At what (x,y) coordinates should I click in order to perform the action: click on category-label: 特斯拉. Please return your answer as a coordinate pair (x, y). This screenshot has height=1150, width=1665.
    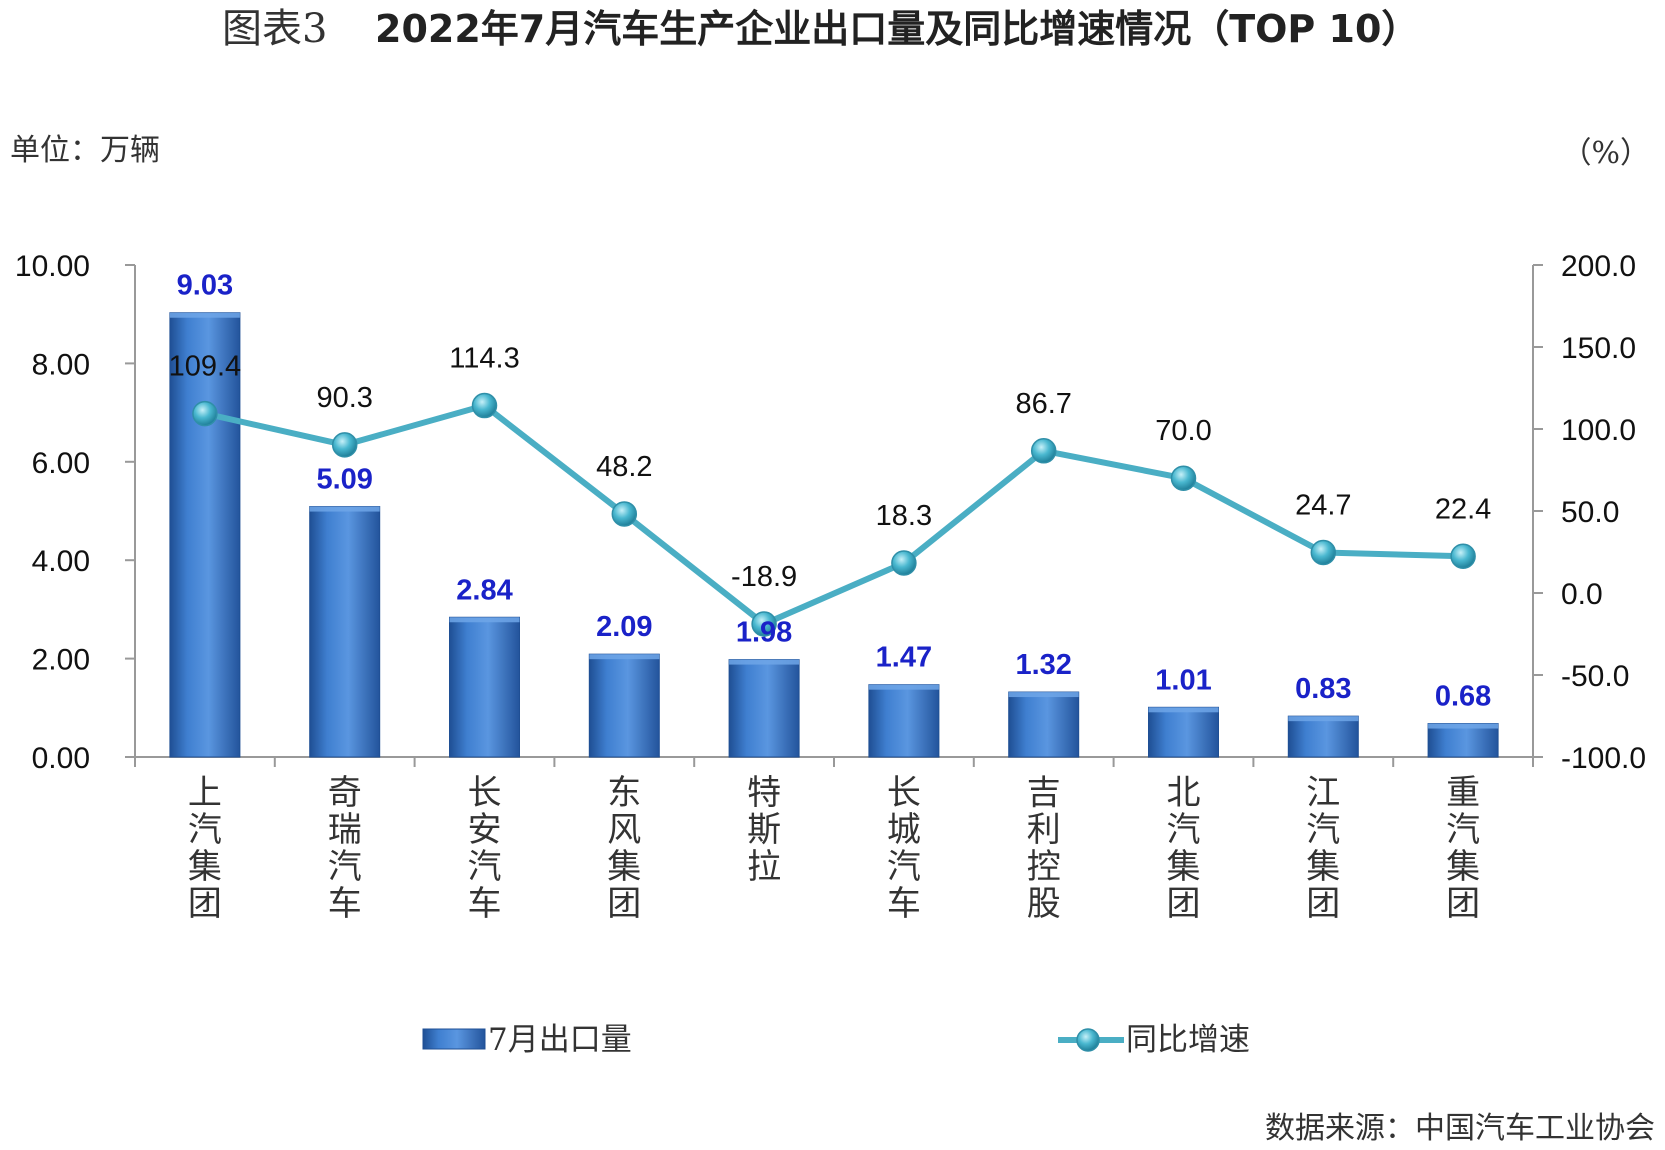
    Looking at the image, I should click on (764, 830).